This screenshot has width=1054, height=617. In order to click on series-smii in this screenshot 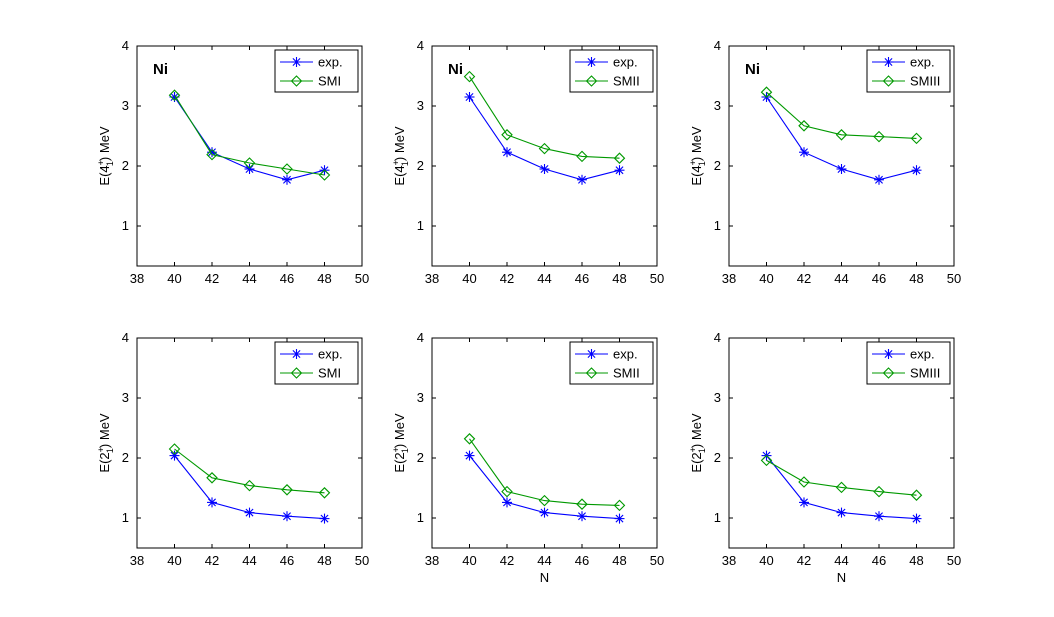, I will do `click(544, 117)`.